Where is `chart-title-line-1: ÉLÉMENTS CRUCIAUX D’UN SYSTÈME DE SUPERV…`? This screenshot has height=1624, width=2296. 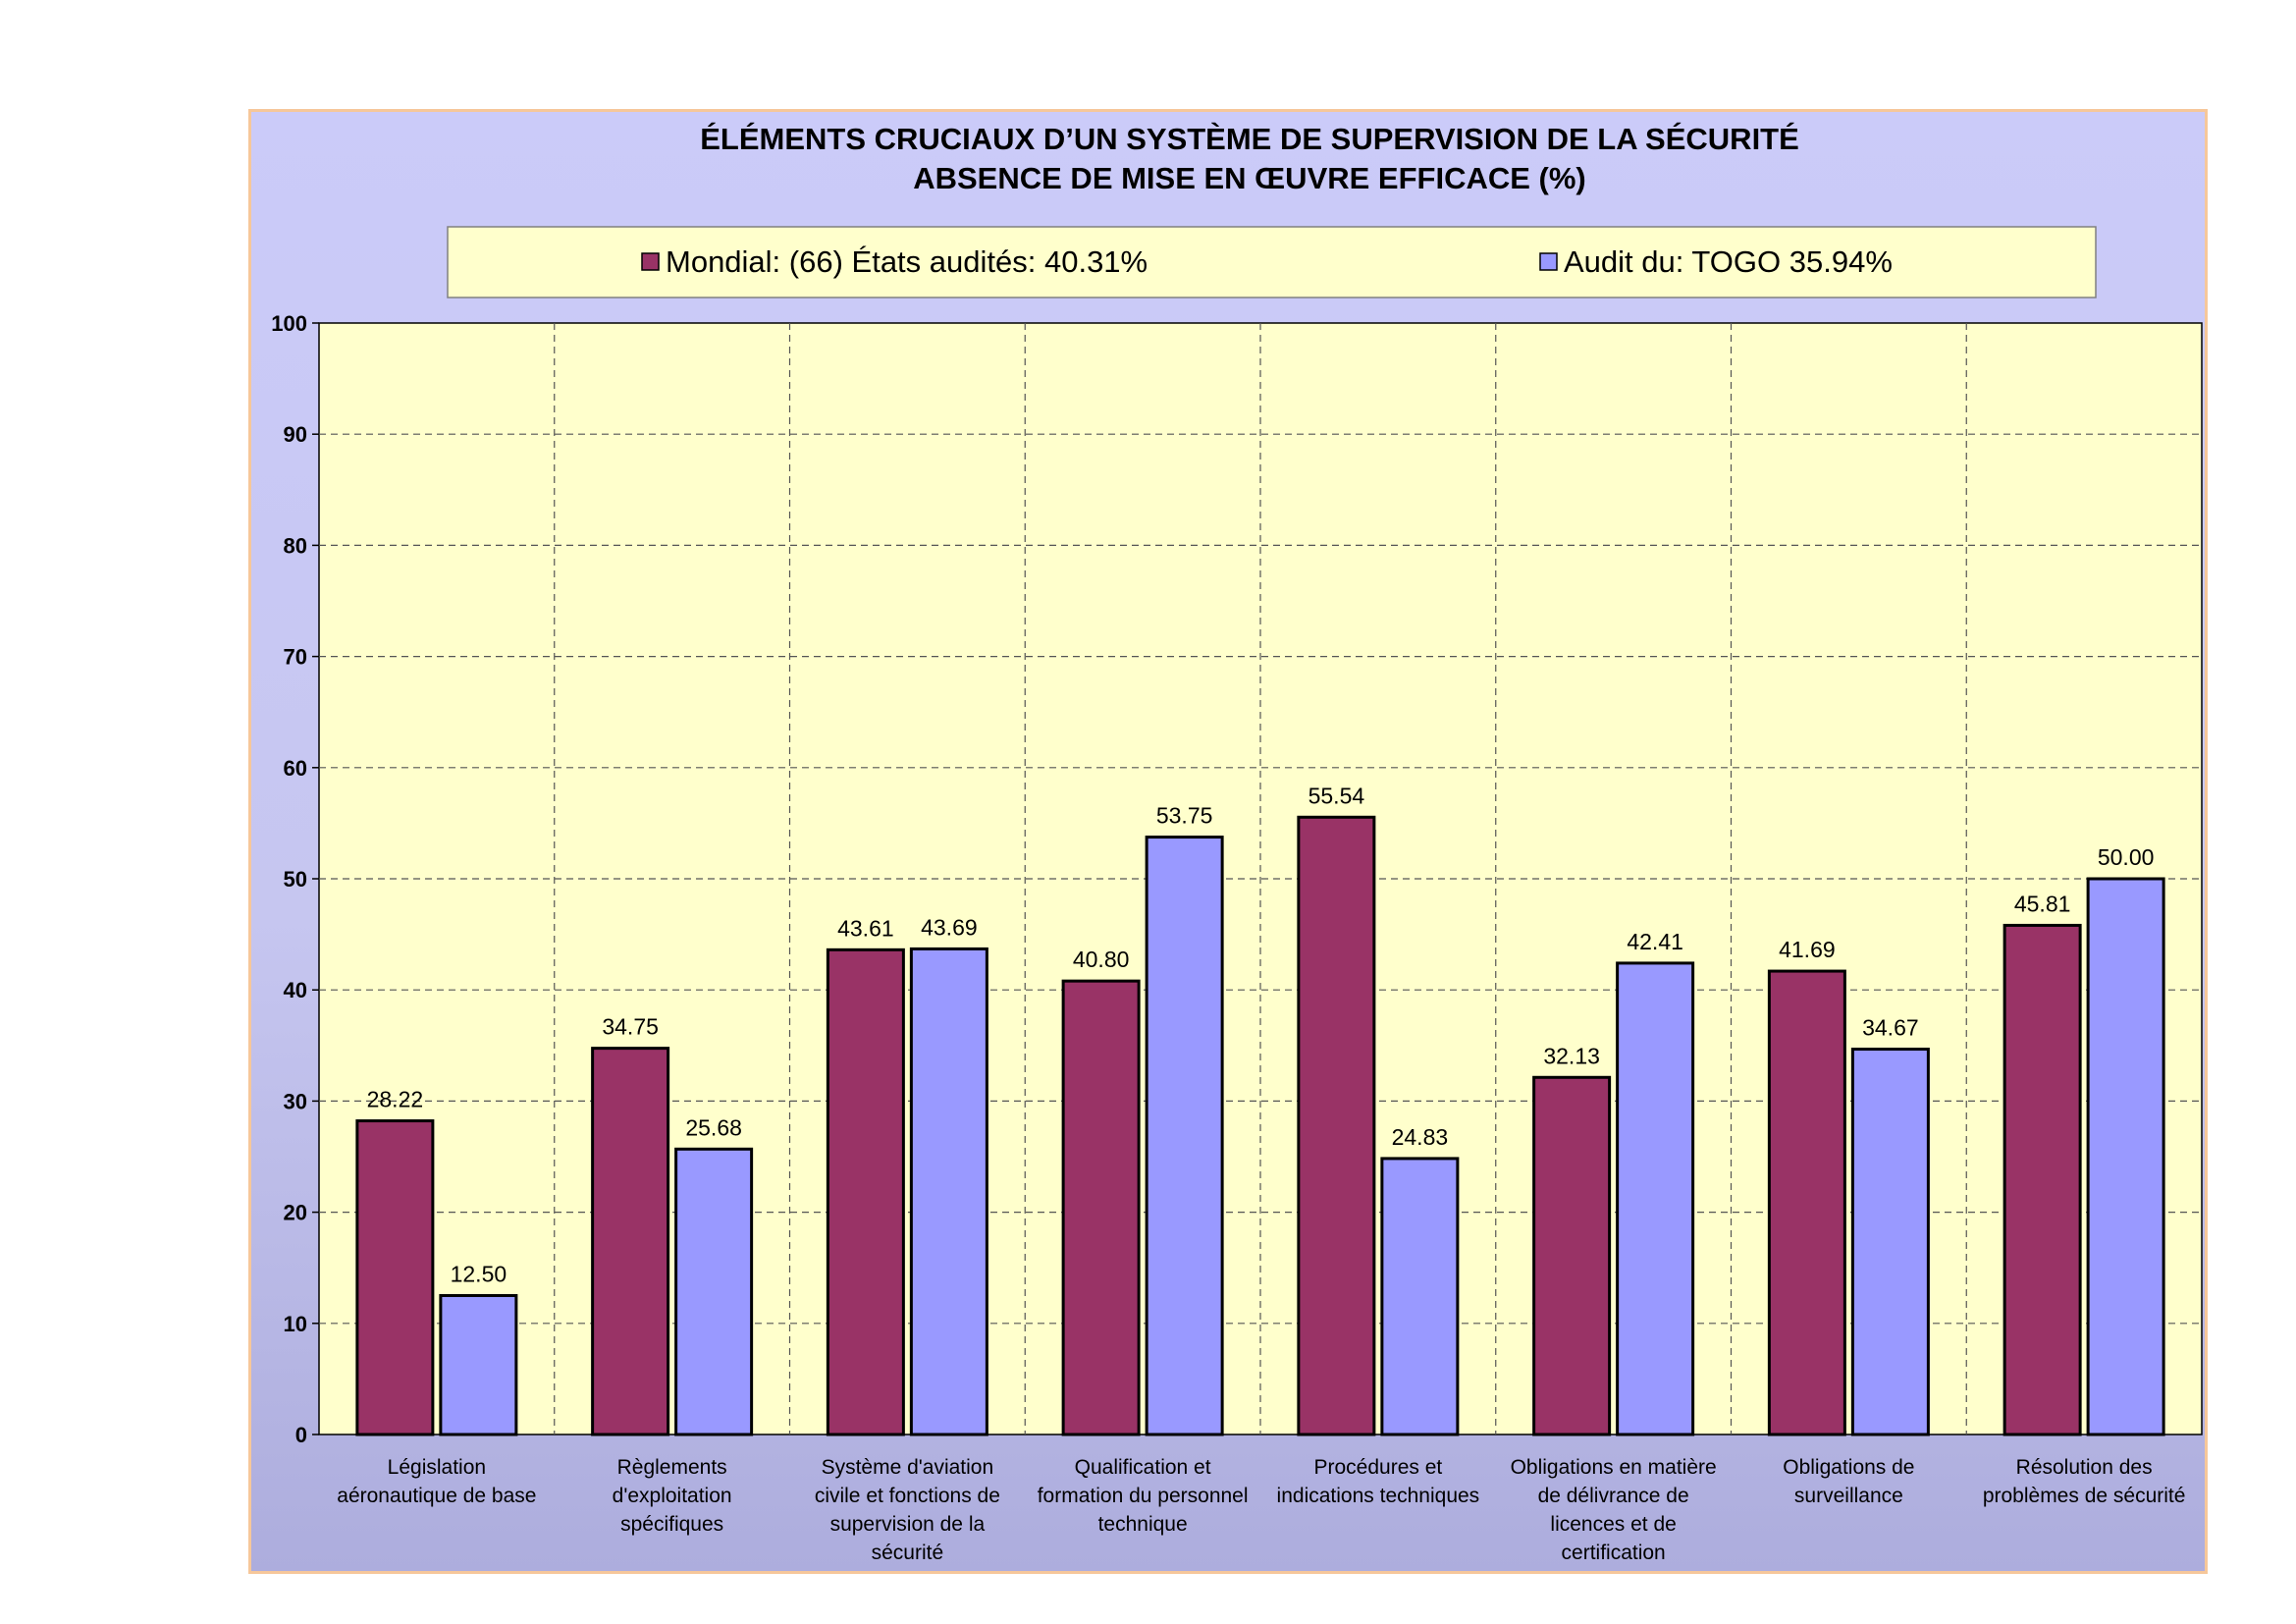
chart-title-line-1: ÉLÉMENTS CRUCIAUX D’UN SYSTÈME DE SUPERV… is located at coordinates (1249, 139).